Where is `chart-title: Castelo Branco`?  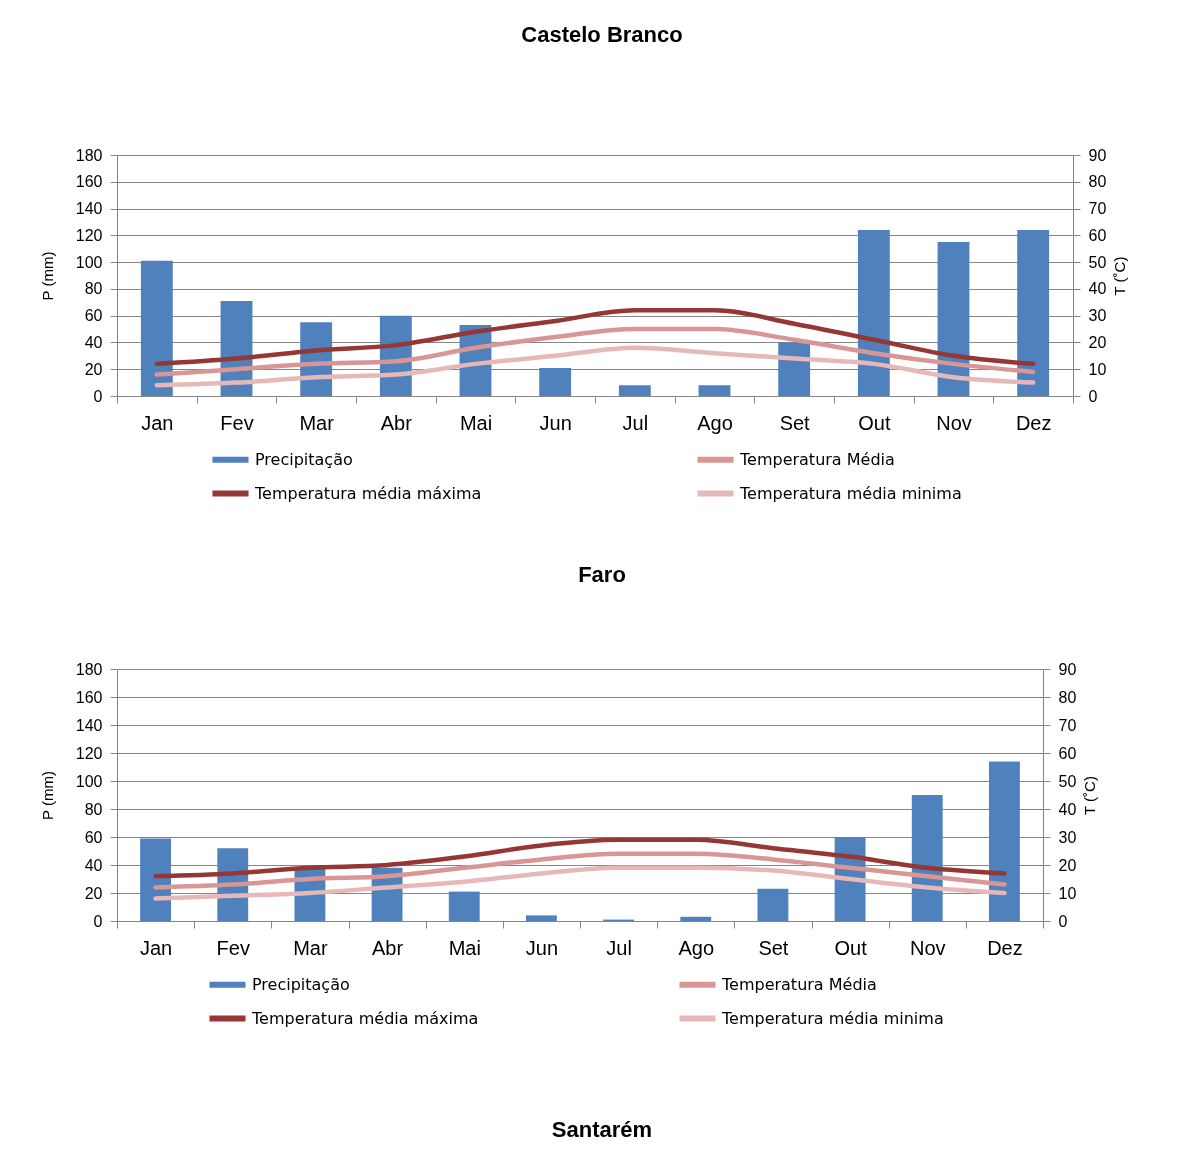
chart-title: Castelo Branco is located at coordinates (602, 34).